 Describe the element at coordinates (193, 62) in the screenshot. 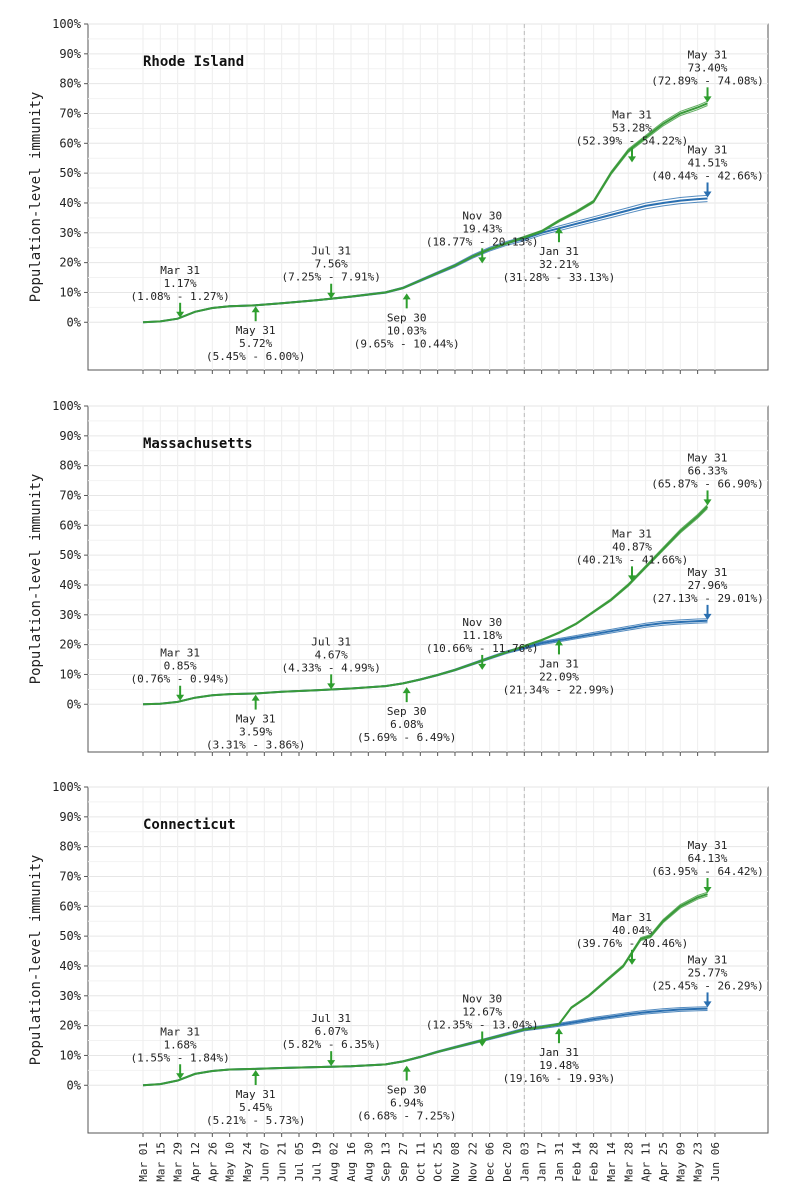

I see `state-title: Rhode Island` at that location.